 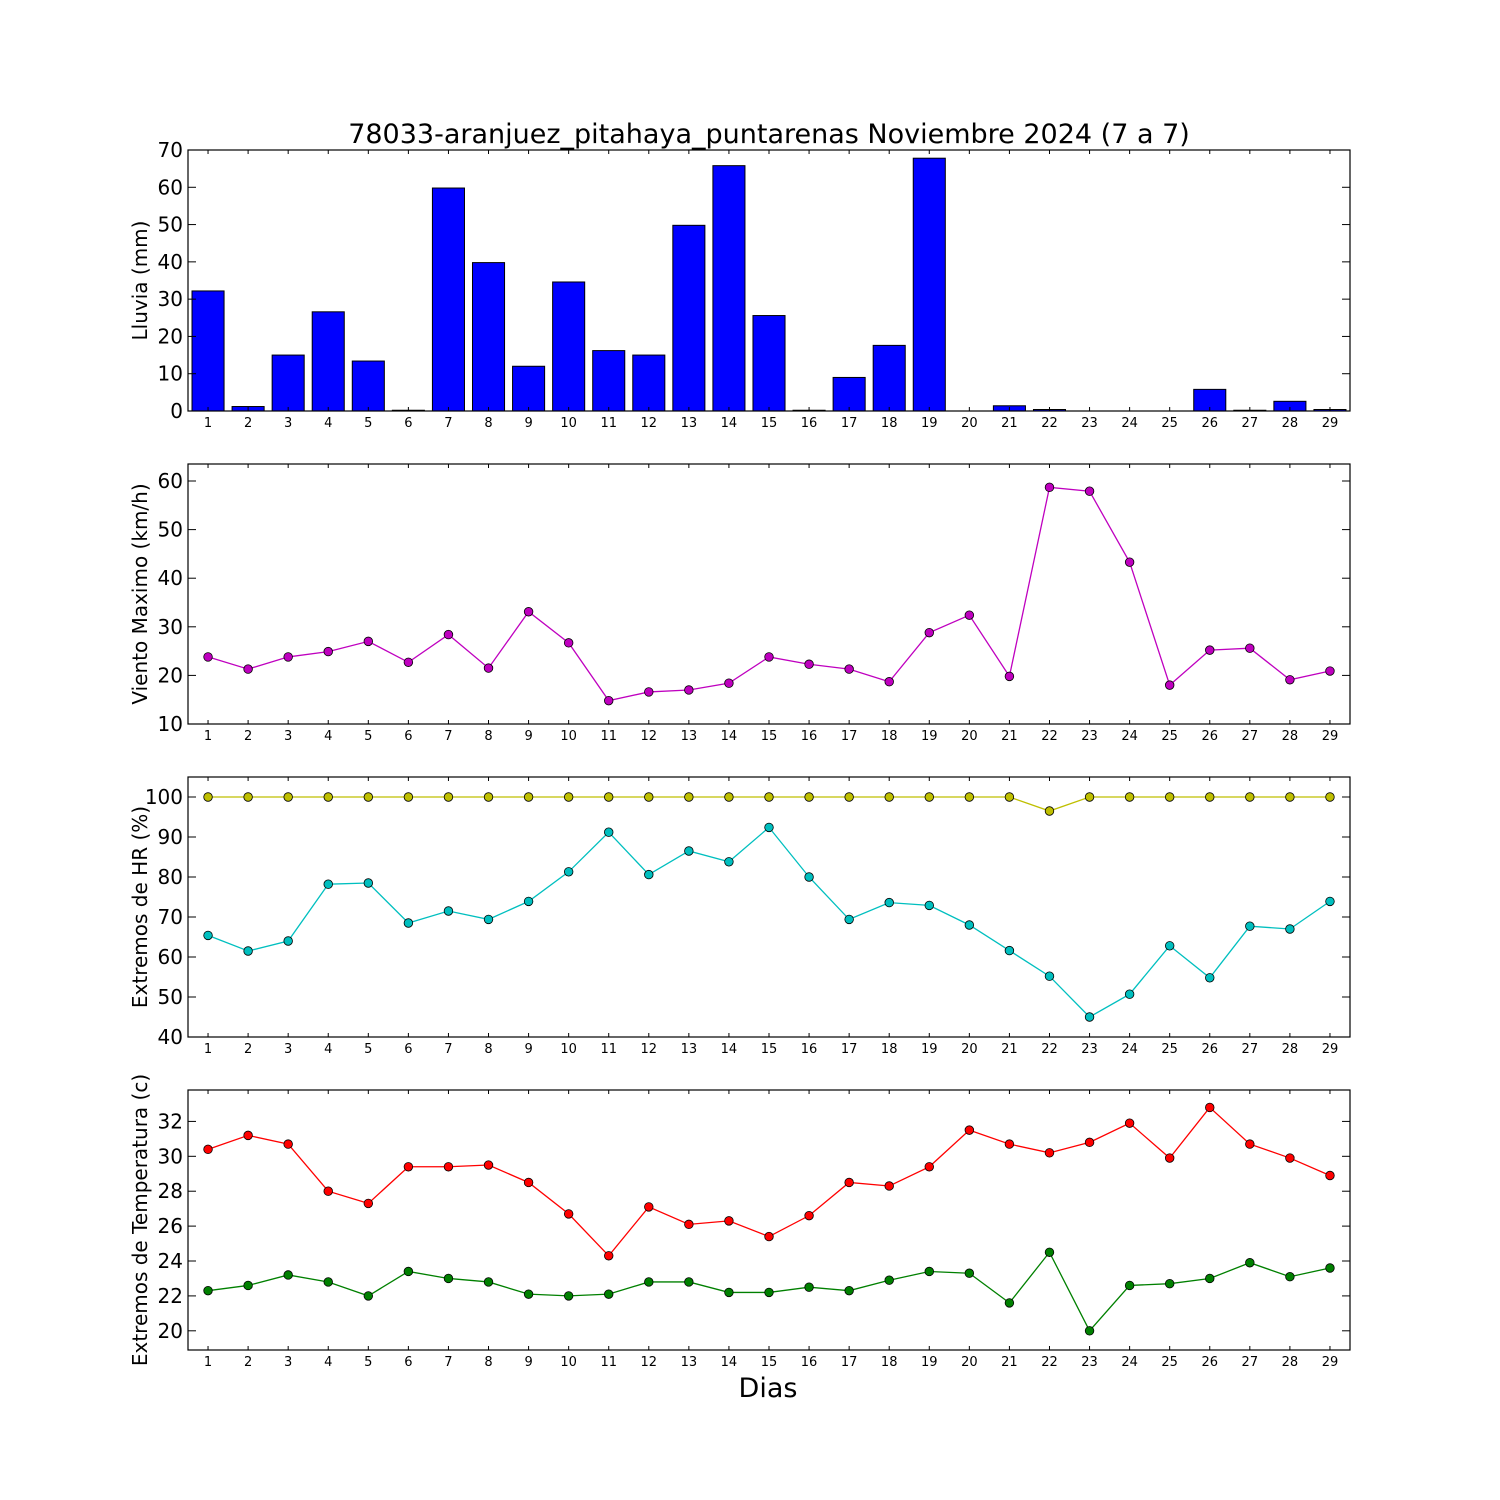 What do you see at coordinates (488, 1362) in the screenshot?
I see `temperature-xtick-label: 8` at bounding box center [488, 1362].